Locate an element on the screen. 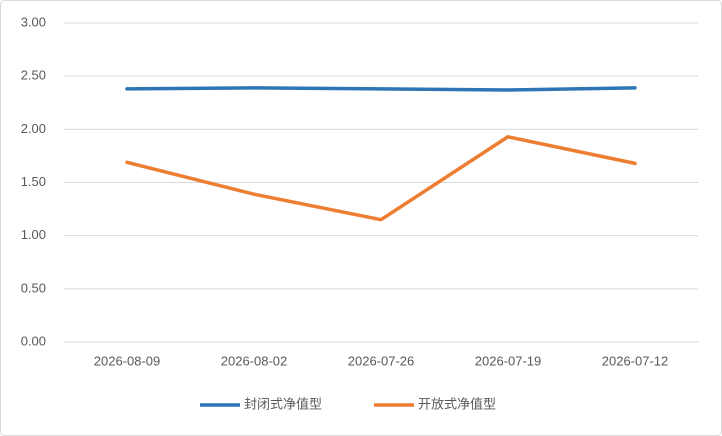 The image size is (722, 436). x-tick-label: 2026-07-19 is located at coordinates (508, 360).